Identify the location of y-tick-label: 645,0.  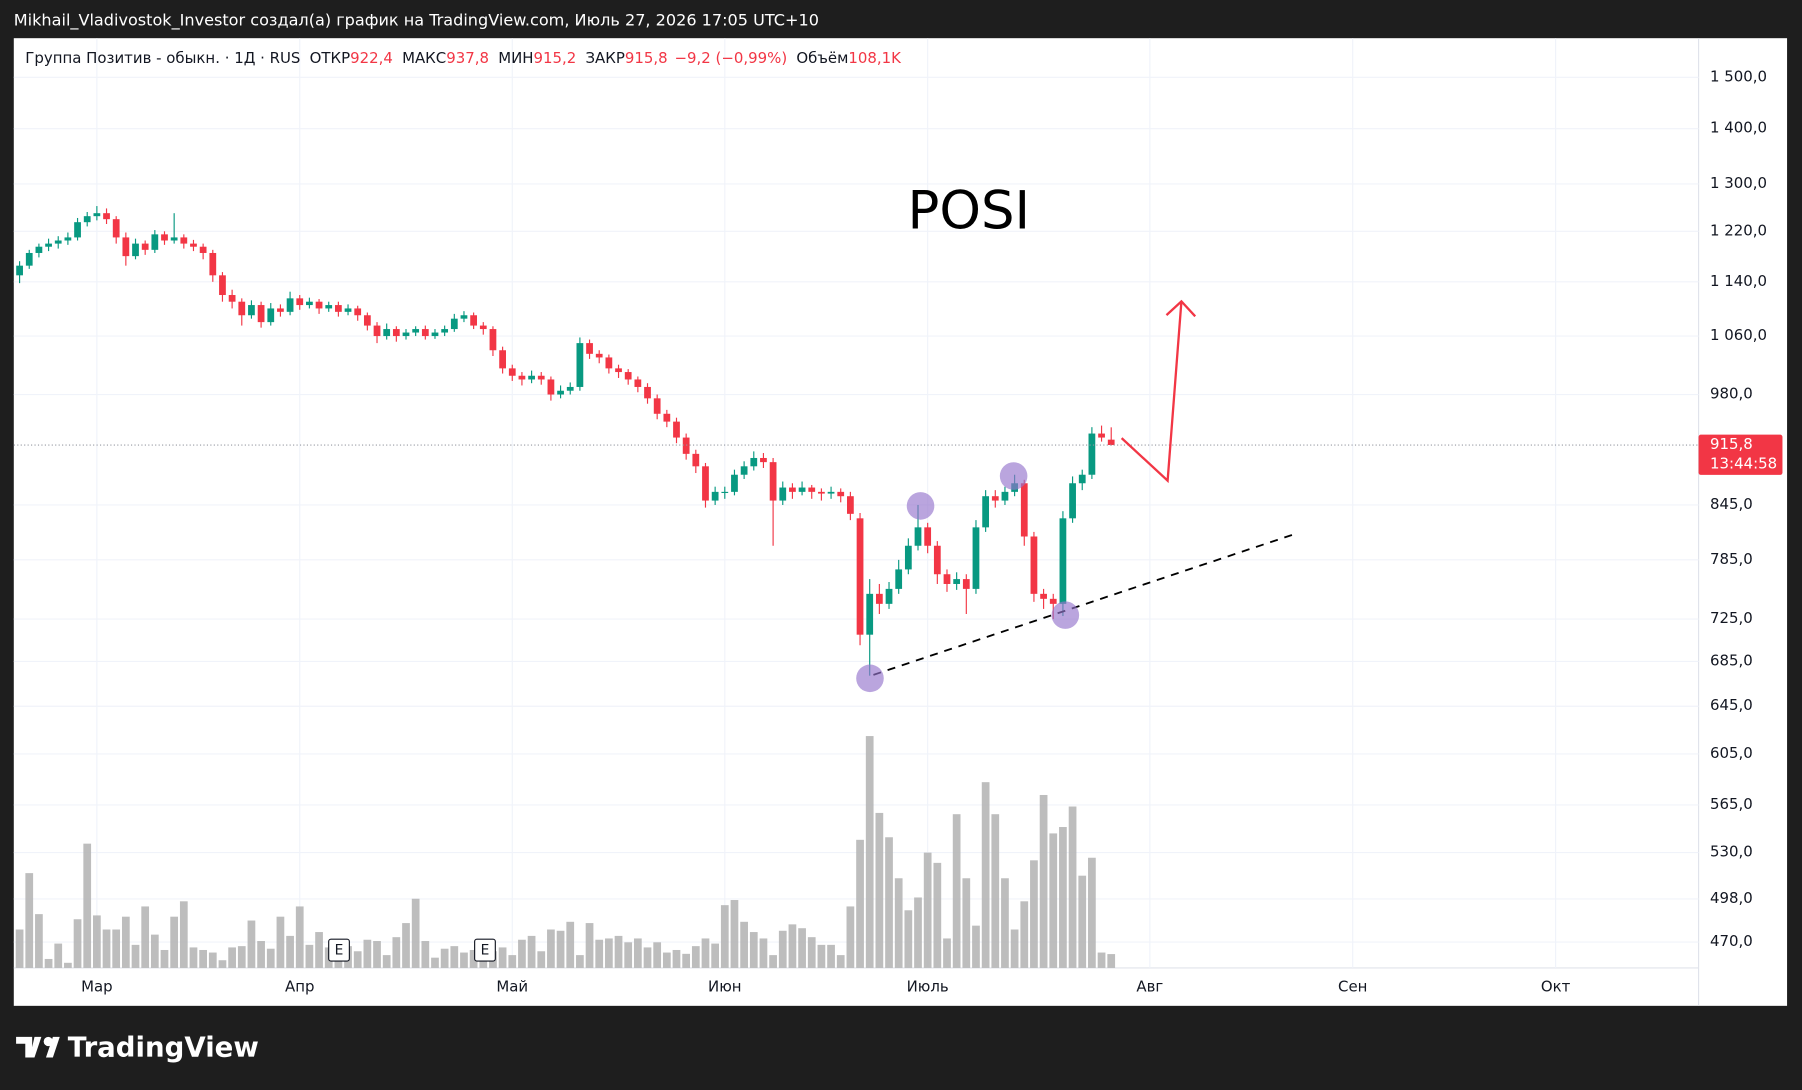
(1731, 705).